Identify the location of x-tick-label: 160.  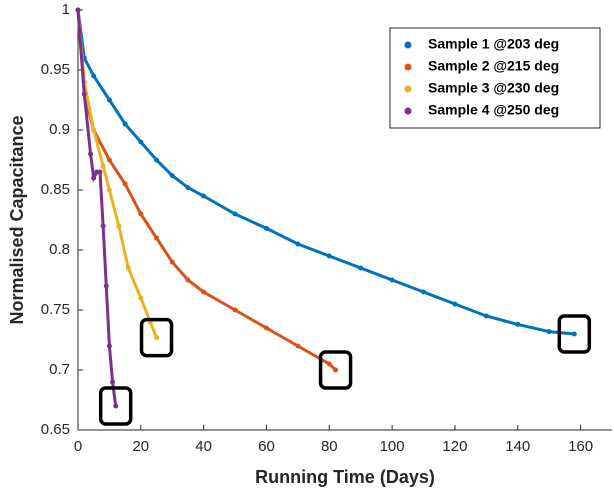
(580, 446).